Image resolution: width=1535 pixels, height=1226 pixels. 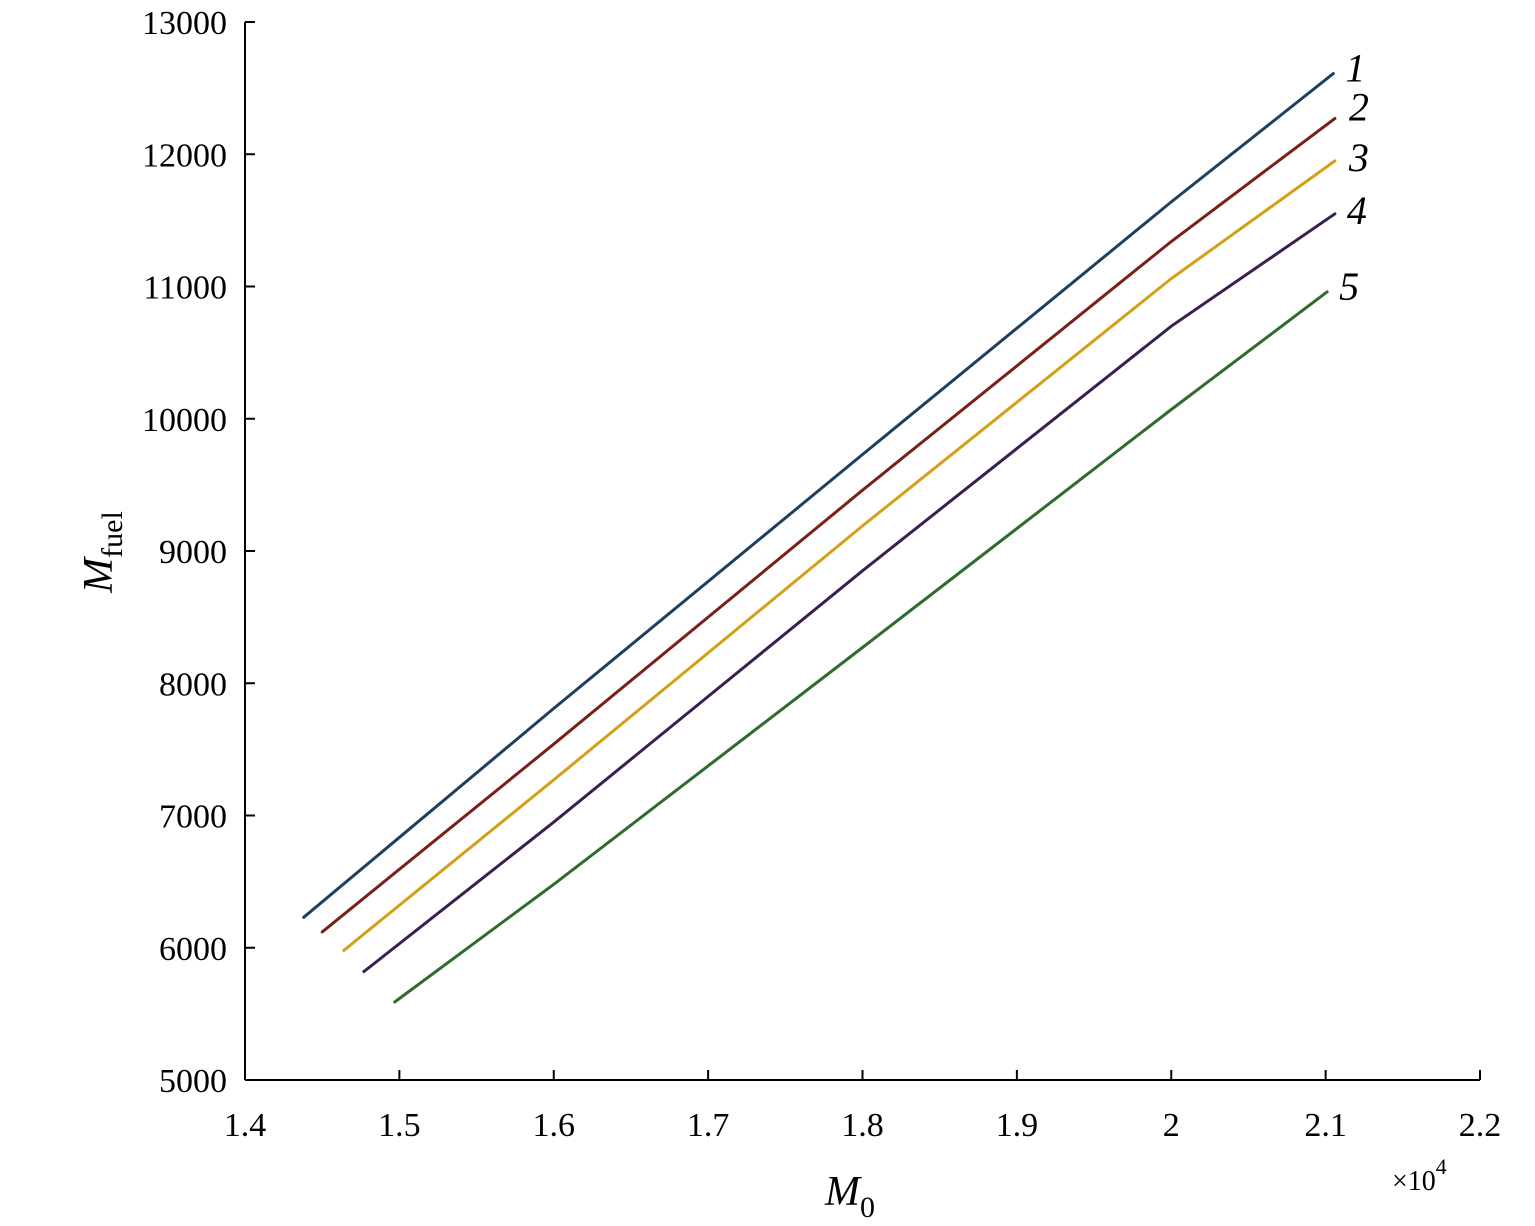 I want to click on y-axis-title: Mfuel, so click(x=102, y=552).